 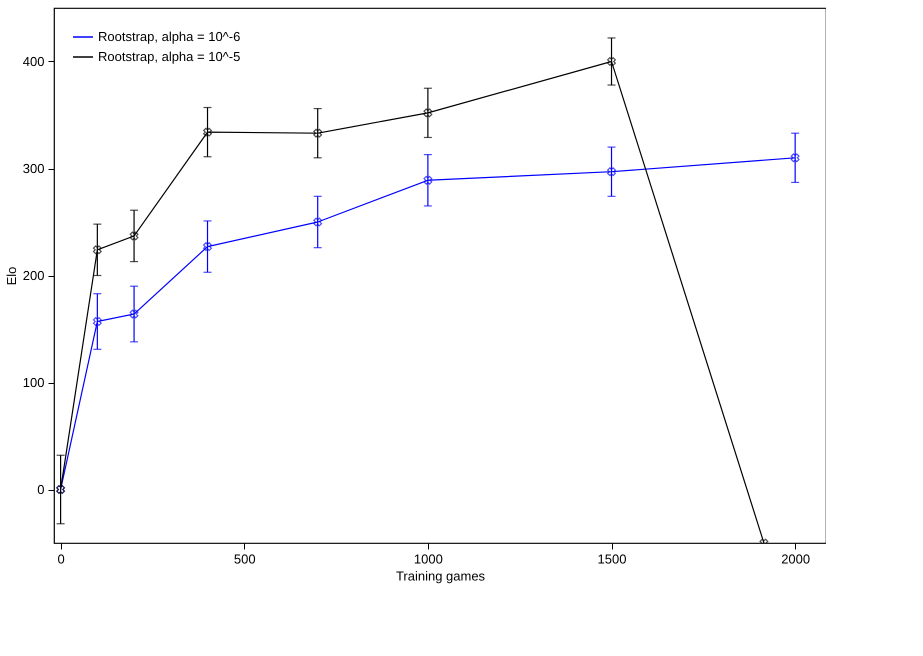 I want to click on y-tick-label: 200, so click(x=33, y=275).